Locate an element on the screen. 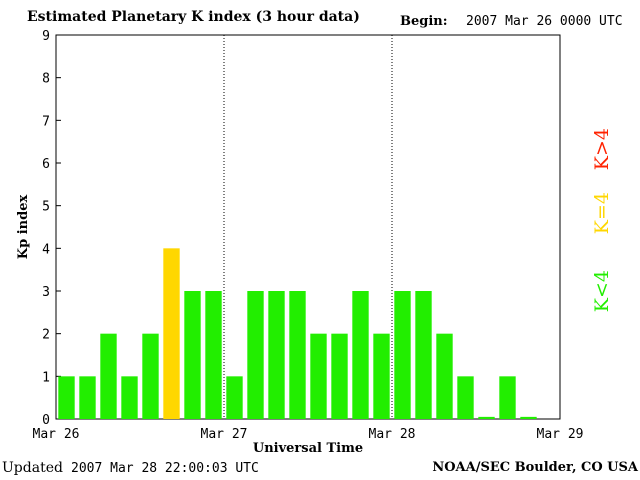  y-tick-label: 3 is located at coordinates (46, 292).